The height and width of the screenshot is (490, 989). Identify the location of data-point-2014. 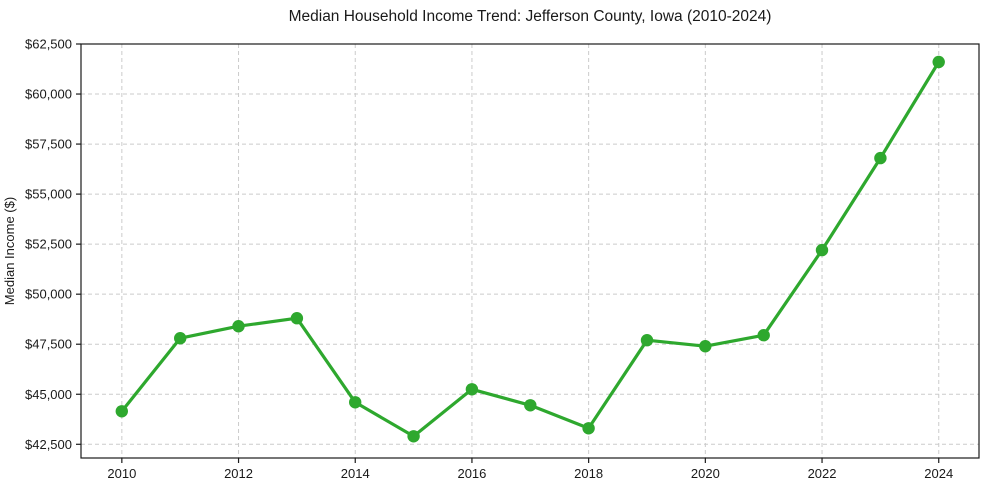
(355, 402).